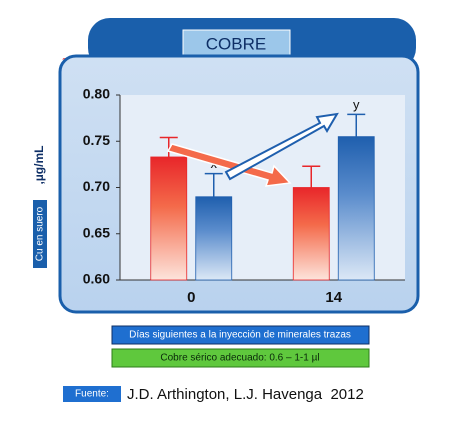 The width and height of the screenshot is (450, 427). I want to click on y-tick-label: 0.75, so click(96, 140).